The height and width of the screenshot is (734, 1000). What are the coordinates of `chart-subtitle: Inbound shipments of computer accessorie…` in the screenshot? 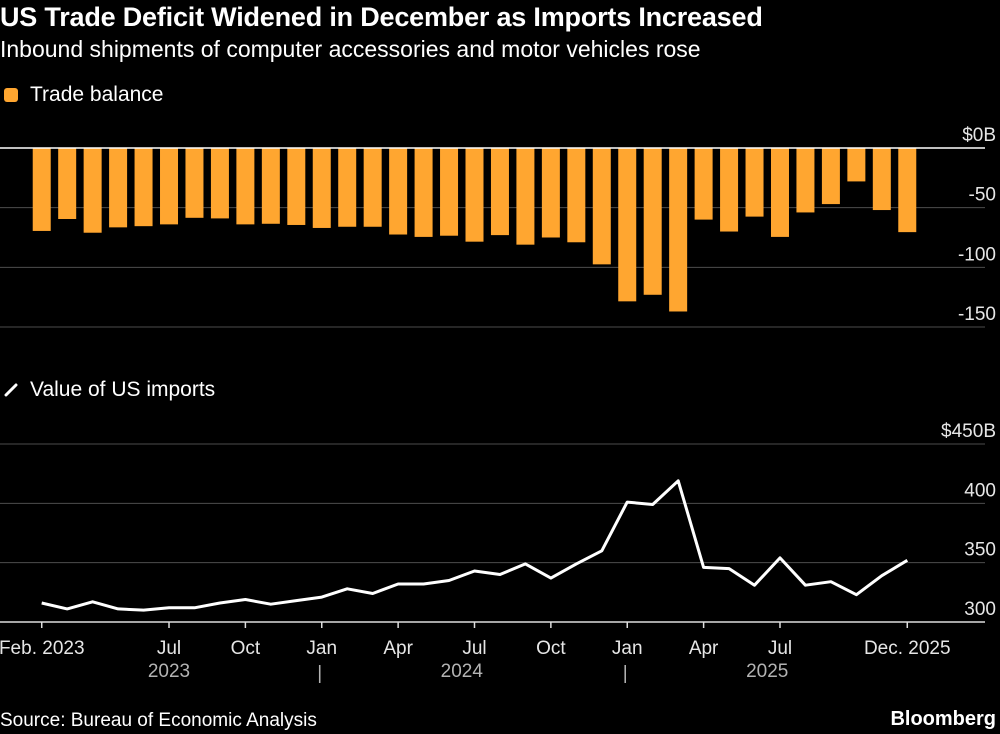 It's located at (350, 49).